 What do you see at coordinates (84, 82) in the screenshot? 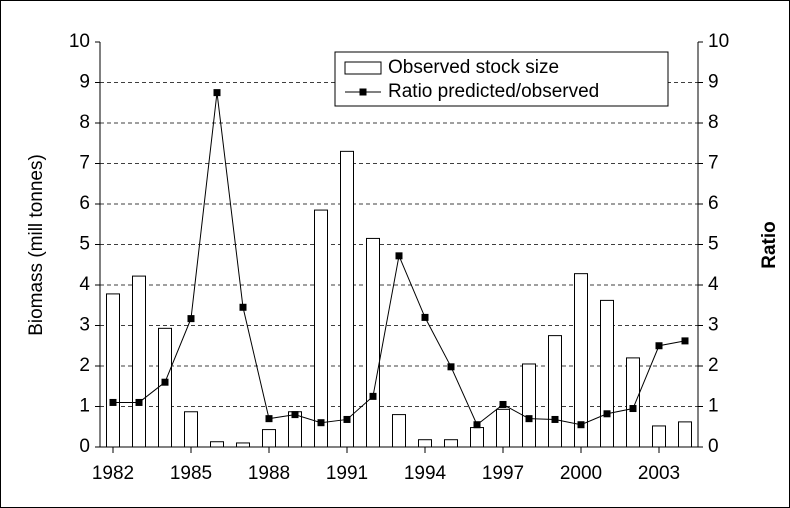
I see `y-tick-label: 9` at bounding box center [84, 82].